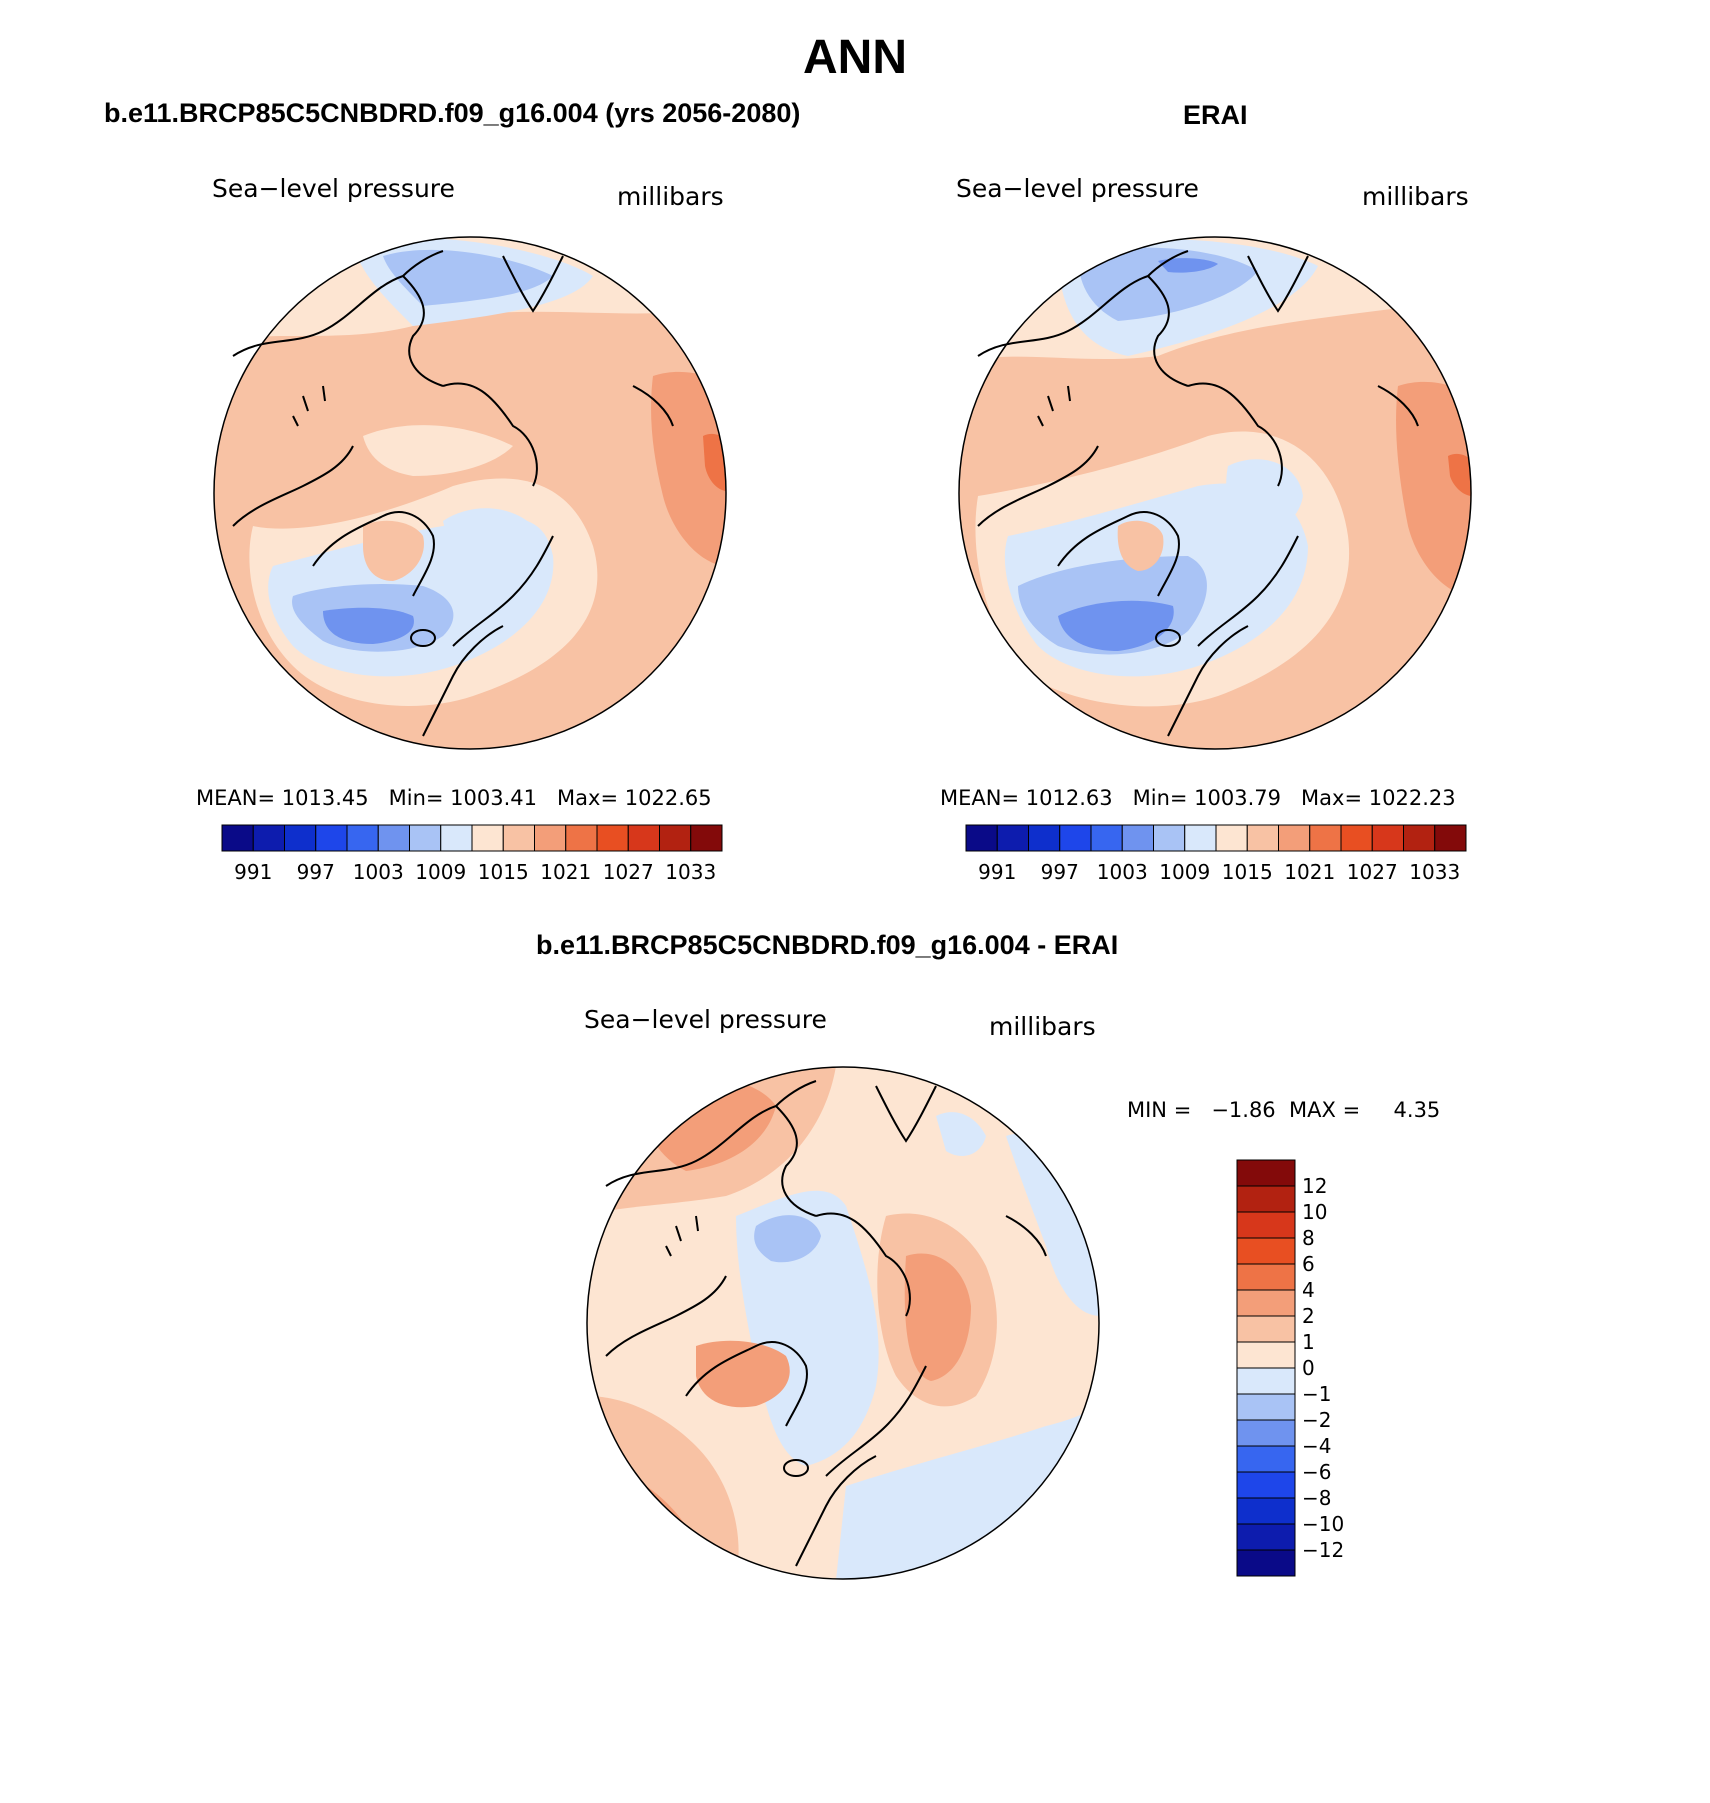 Image resolution: width=1710 pixels, height=1803 pixels. I want to click on diff-colorbar-tick-label: −4, so click(1317, 1446).